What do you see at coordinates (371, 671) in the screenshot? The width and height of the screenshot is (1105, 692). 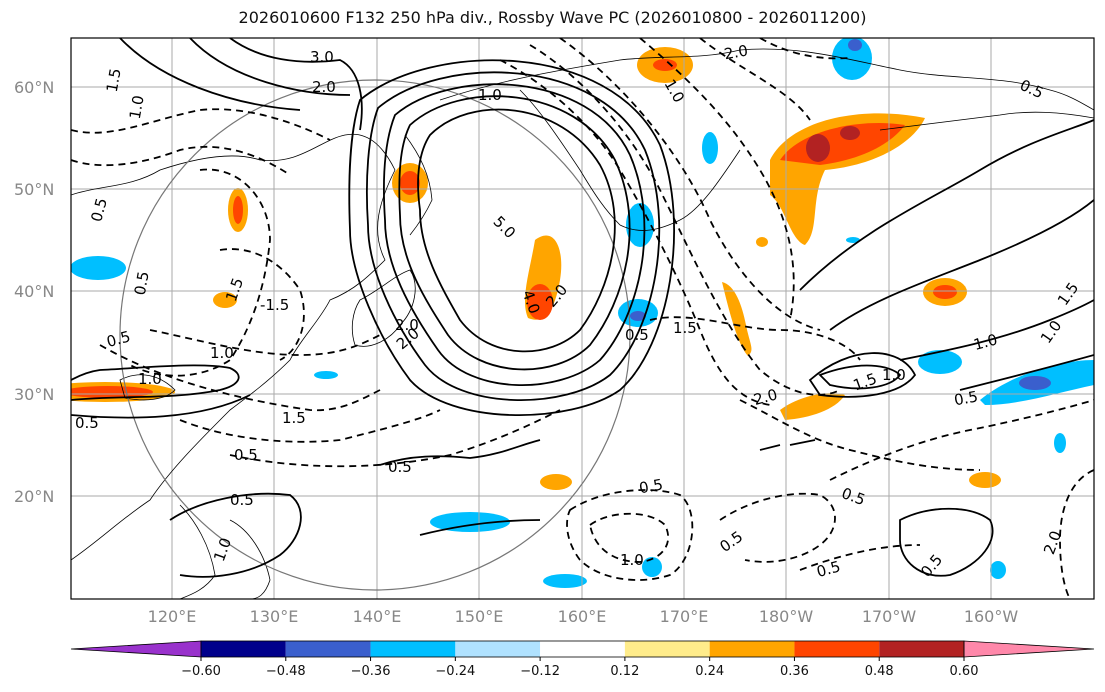 I see `colorbar-label: −0.36` at bounding box center [371, 671].